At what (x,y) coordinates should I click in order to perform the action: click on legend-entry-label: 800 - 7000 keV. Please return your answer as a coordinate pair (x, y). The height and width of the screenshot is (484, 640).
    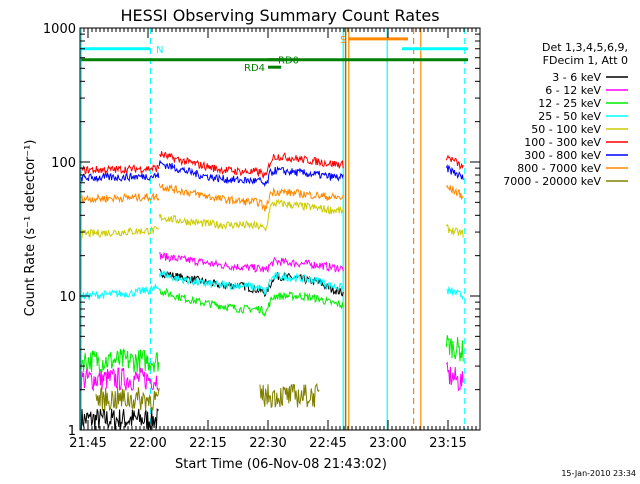
    Looking at the image, I should click on (559, 168).